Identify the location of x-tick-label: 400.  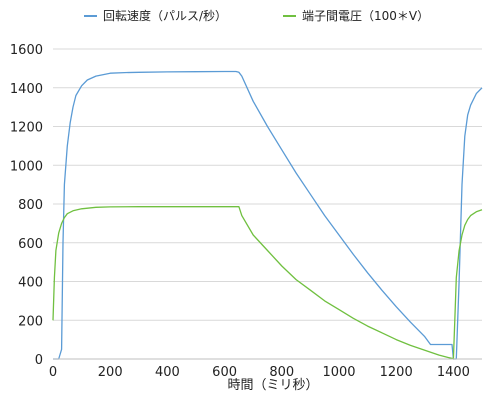
(167, 372).